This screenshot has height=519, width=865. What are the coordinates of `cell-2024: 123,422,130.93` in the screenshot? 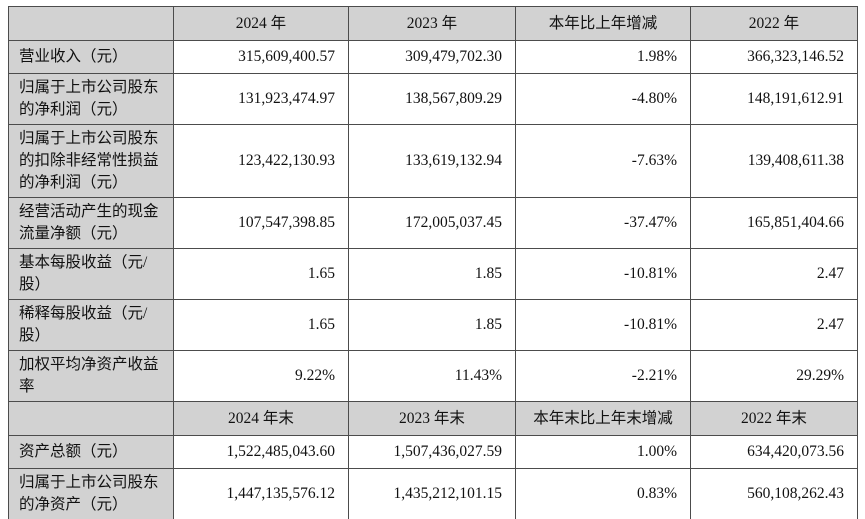 It's located at (261, 161).